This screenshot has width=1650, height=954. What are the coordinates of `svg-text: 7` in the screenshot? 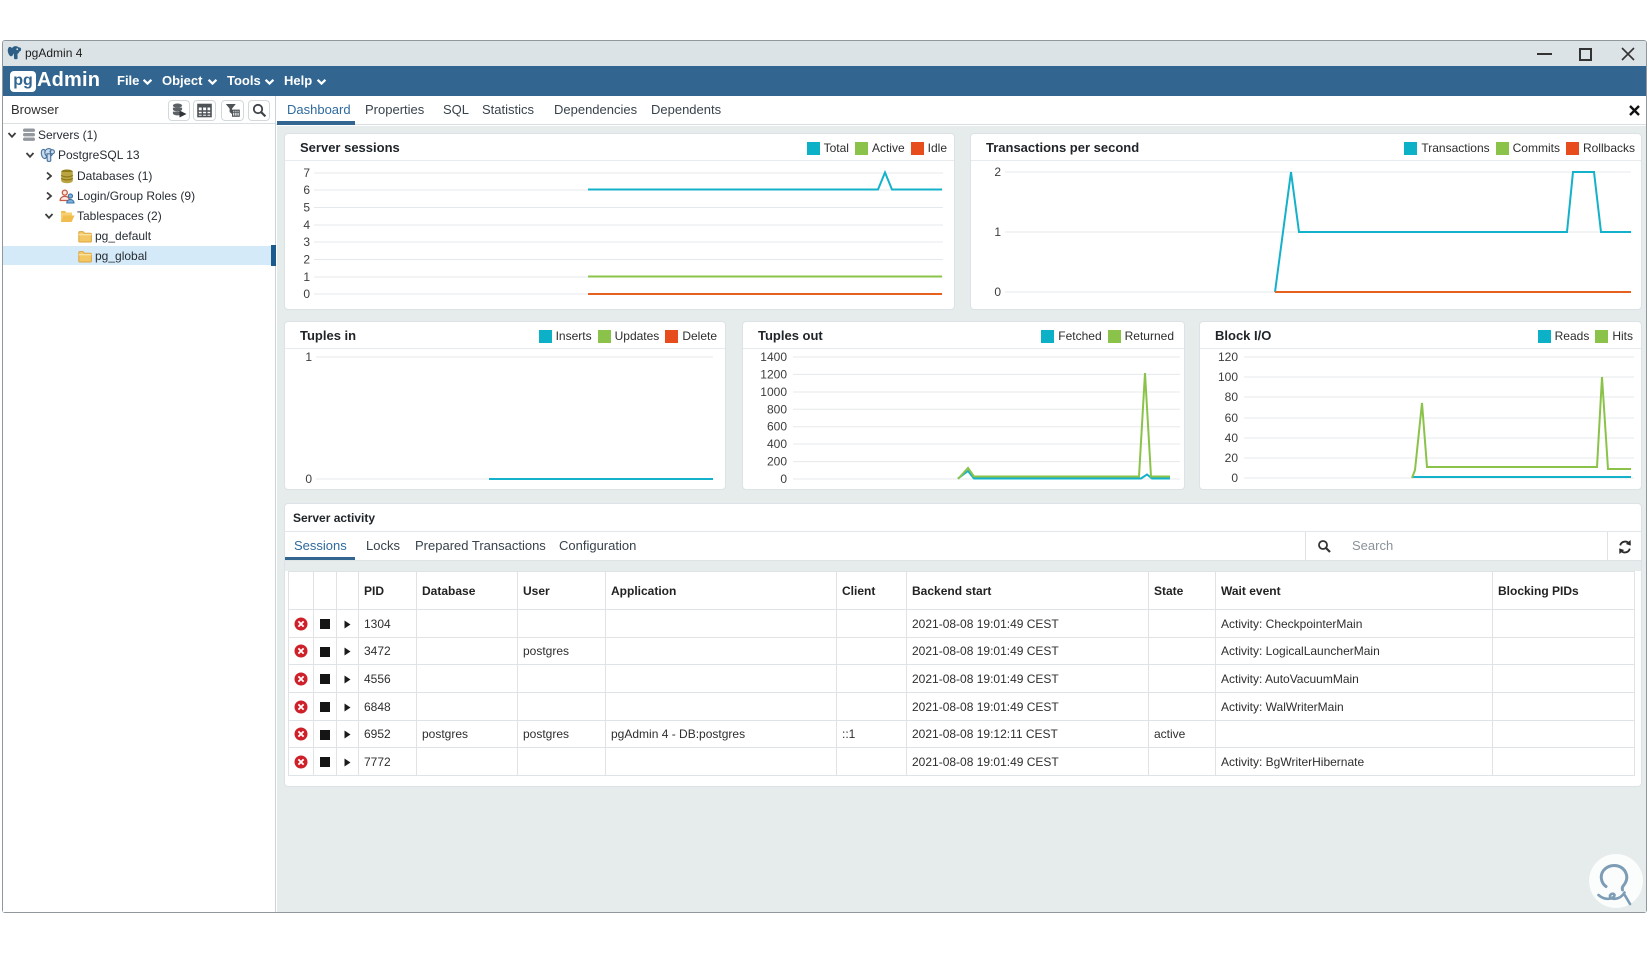 It's located at (306, 173).